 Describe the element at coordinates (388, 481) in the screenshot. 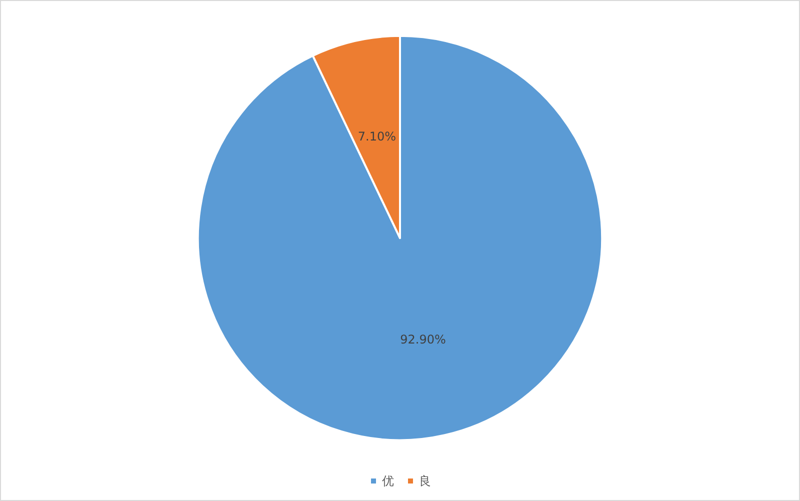

I see `legend-label: 优` at that location.